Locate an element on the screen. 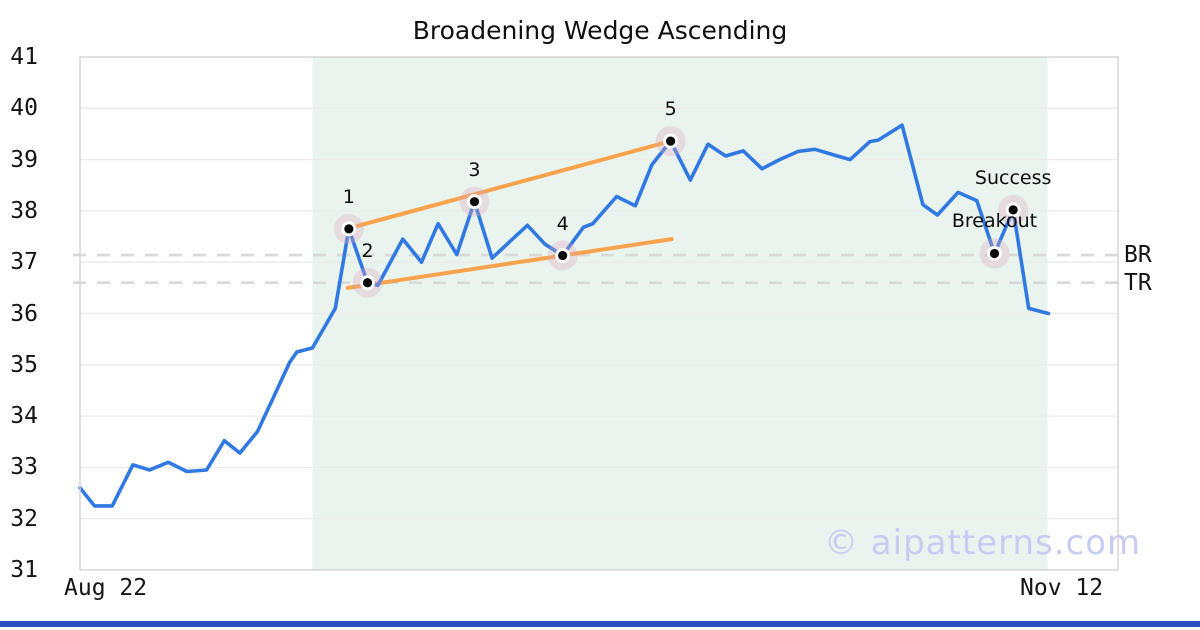 The height and width of the screenshot is (630, 1200). marker-label-3: 3 is located at coordinates (474, 169).